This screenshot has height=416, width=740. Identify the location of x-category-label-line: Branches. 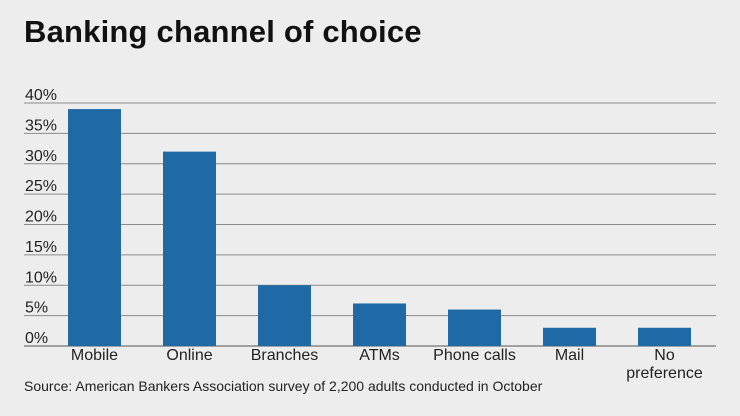
(285, 355).